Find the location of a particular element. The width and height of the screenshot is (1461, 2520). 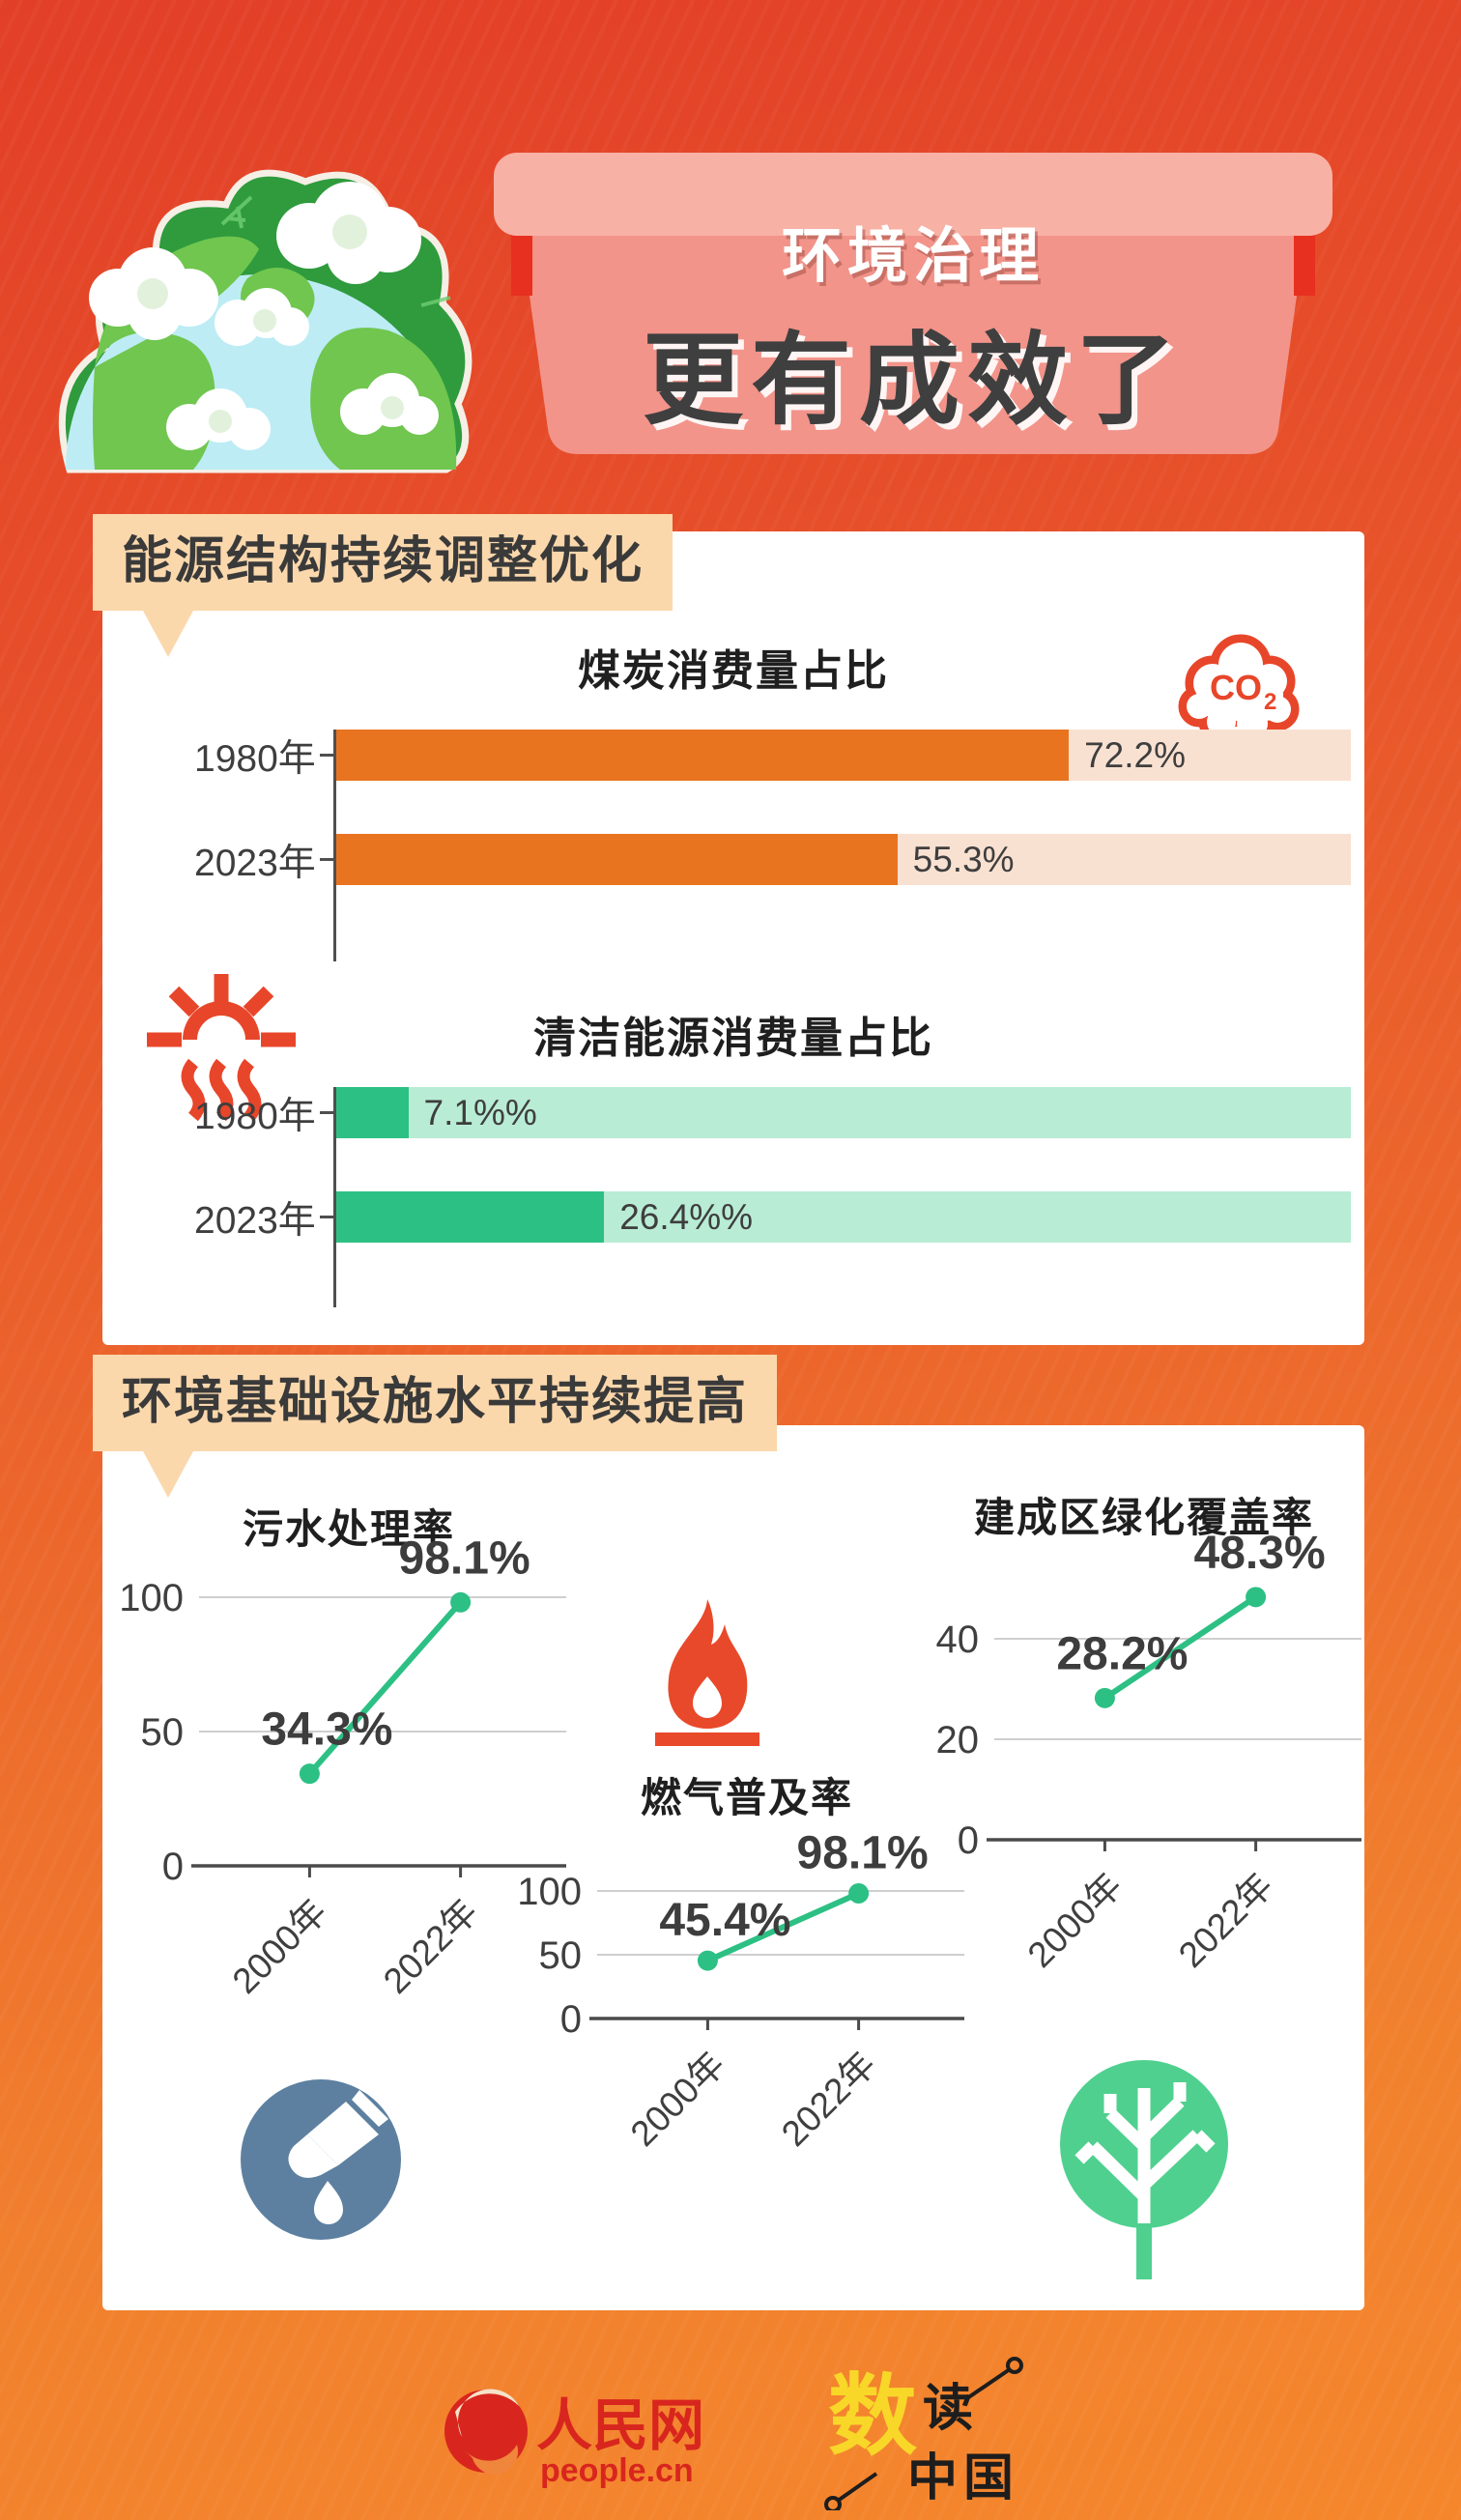

people-cn-url: people.cn is located at coordinates (617, 2470).